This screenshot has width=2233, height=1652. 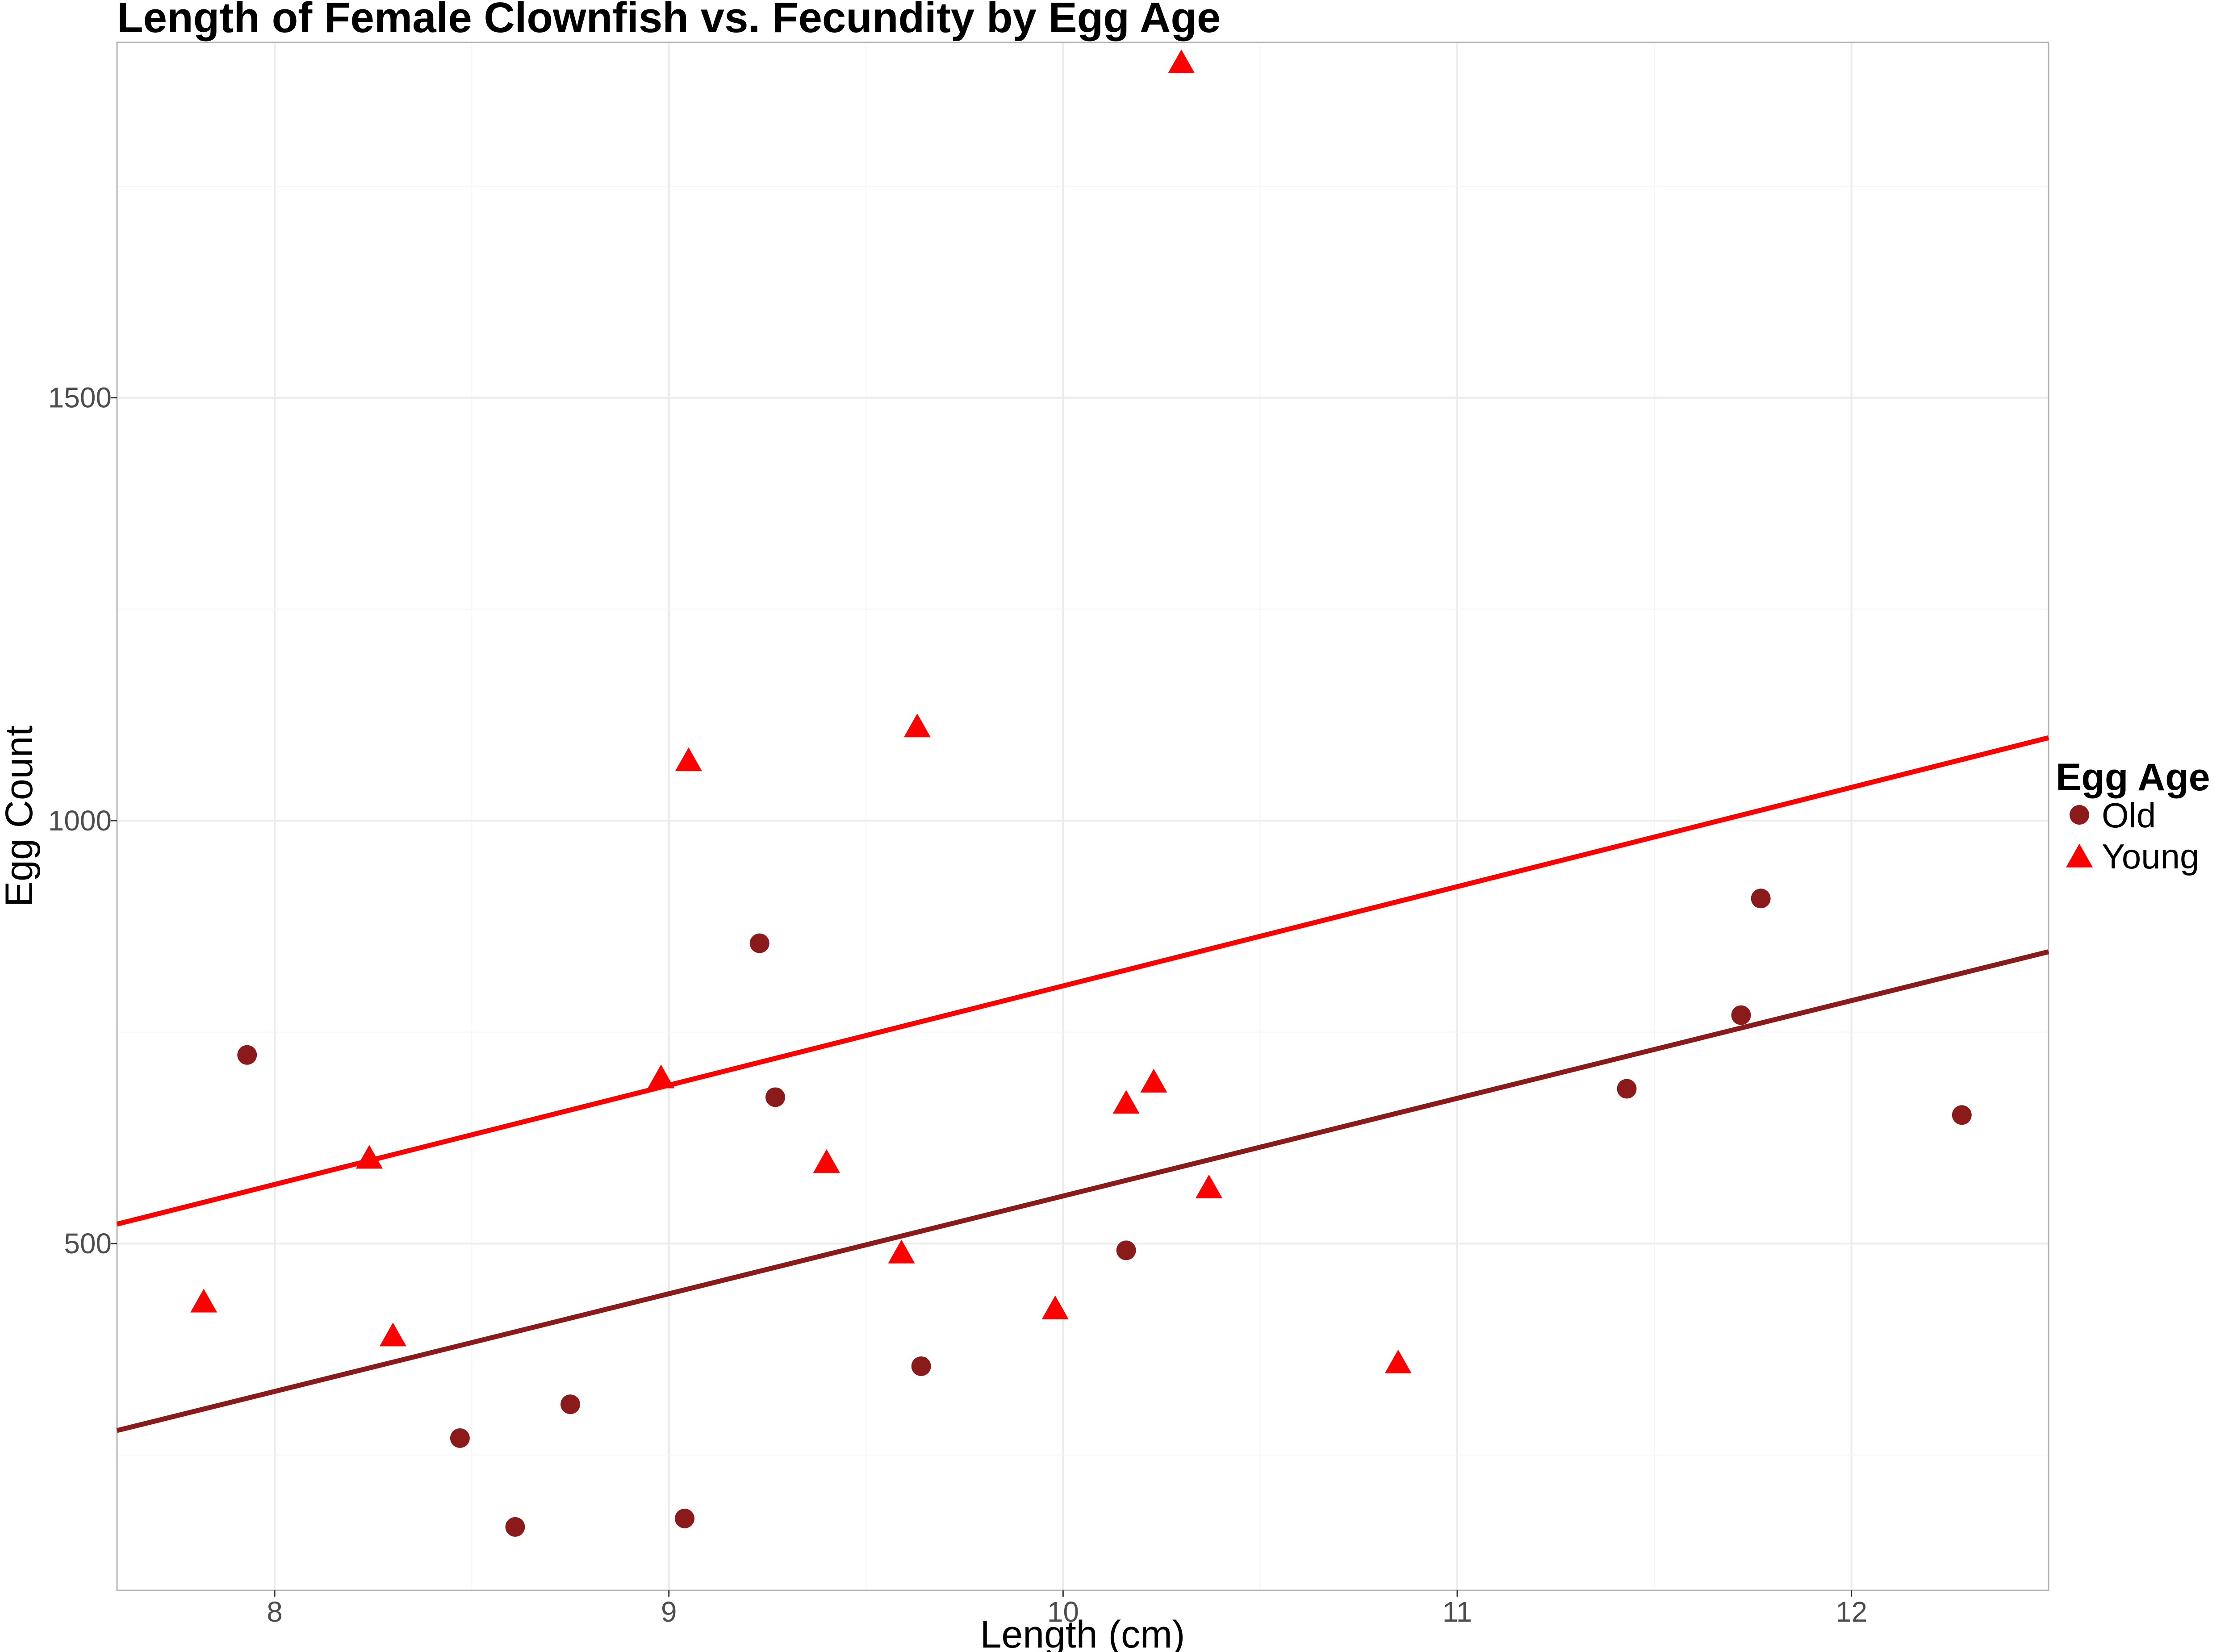 What do you see at coordinates (2133, 777) in the screenshot?
I see `legend-title: Egg Age` at bounding box center [2133, 777].